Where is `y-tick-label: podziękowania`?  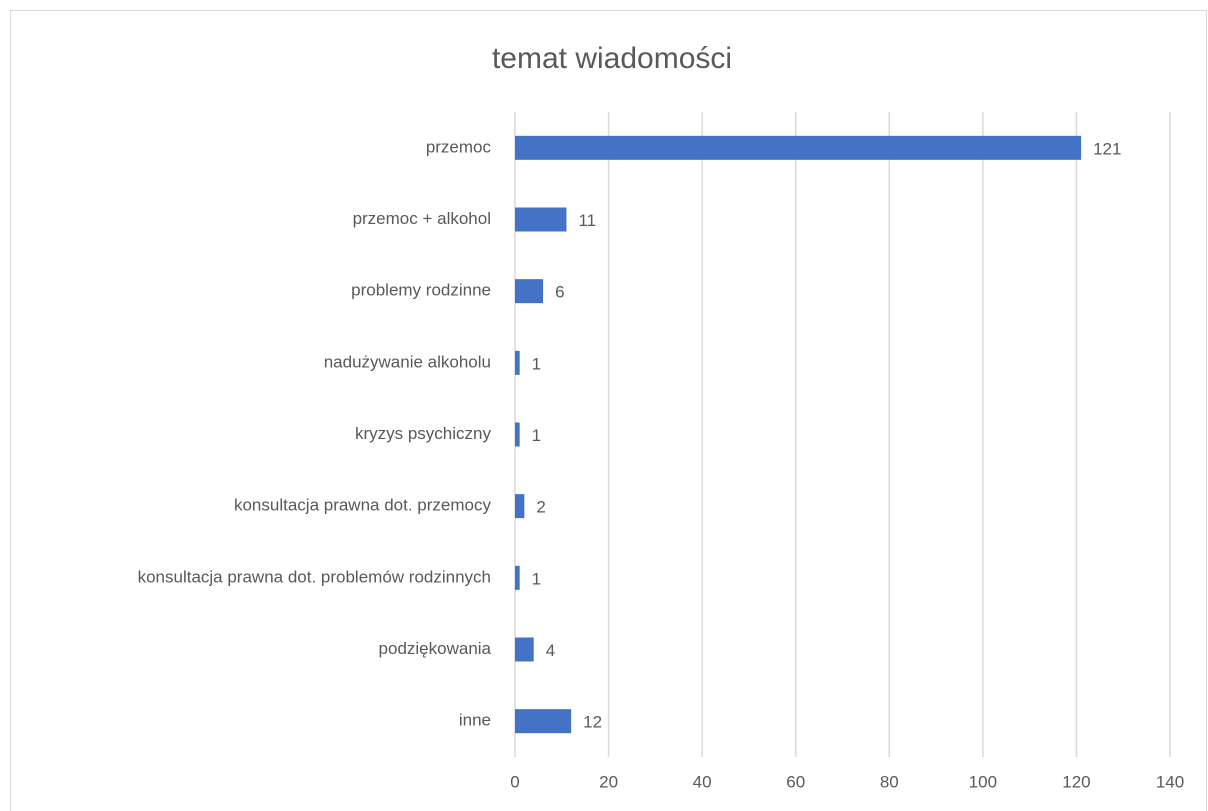 y-tick-label: podziękowania is located at coordinates (435, 648).